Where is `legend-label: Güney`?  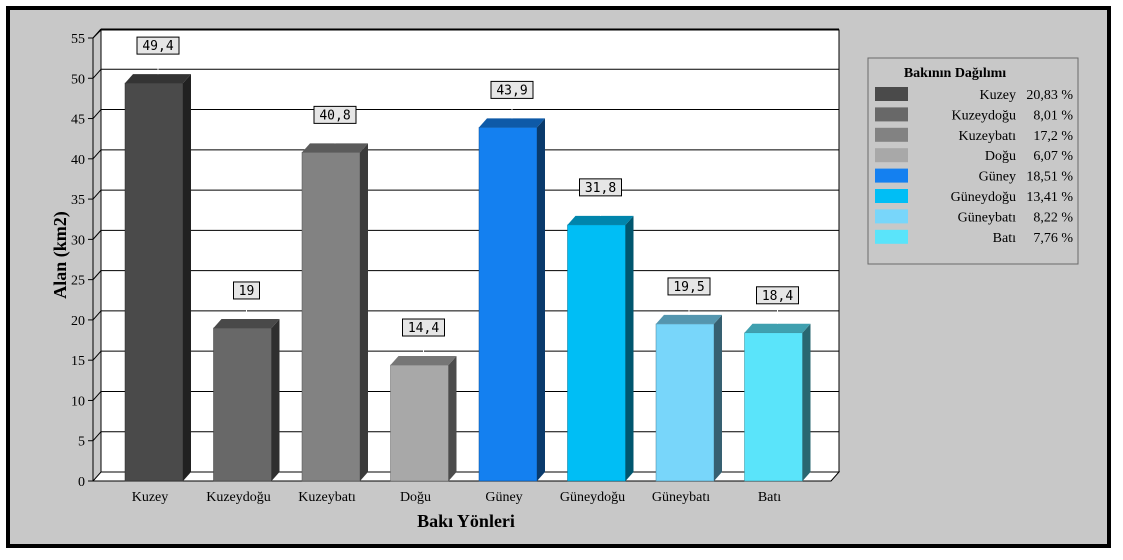 legend-label: Güney is located at coordinates (997, 177).